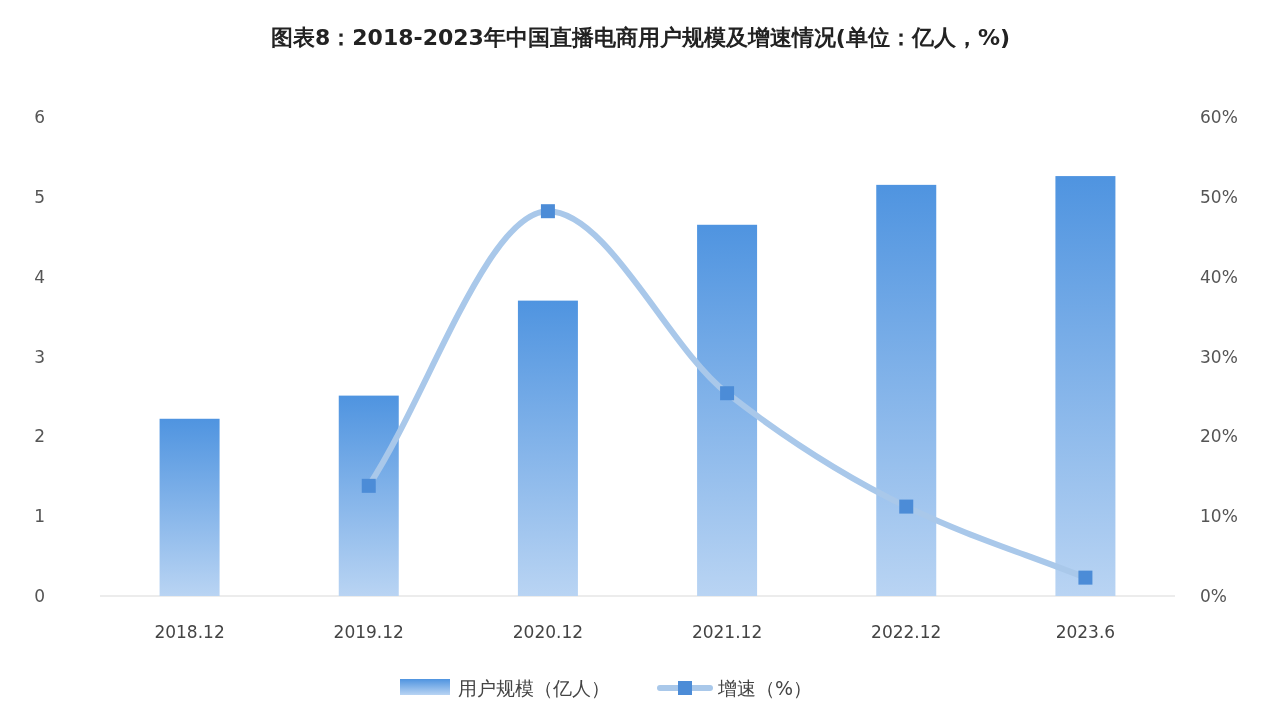  What do you see at coordinates (534, 688) in the screenshot?
I see `legend-label: 用户规模（亿人）` at bounding box center [534, 688].